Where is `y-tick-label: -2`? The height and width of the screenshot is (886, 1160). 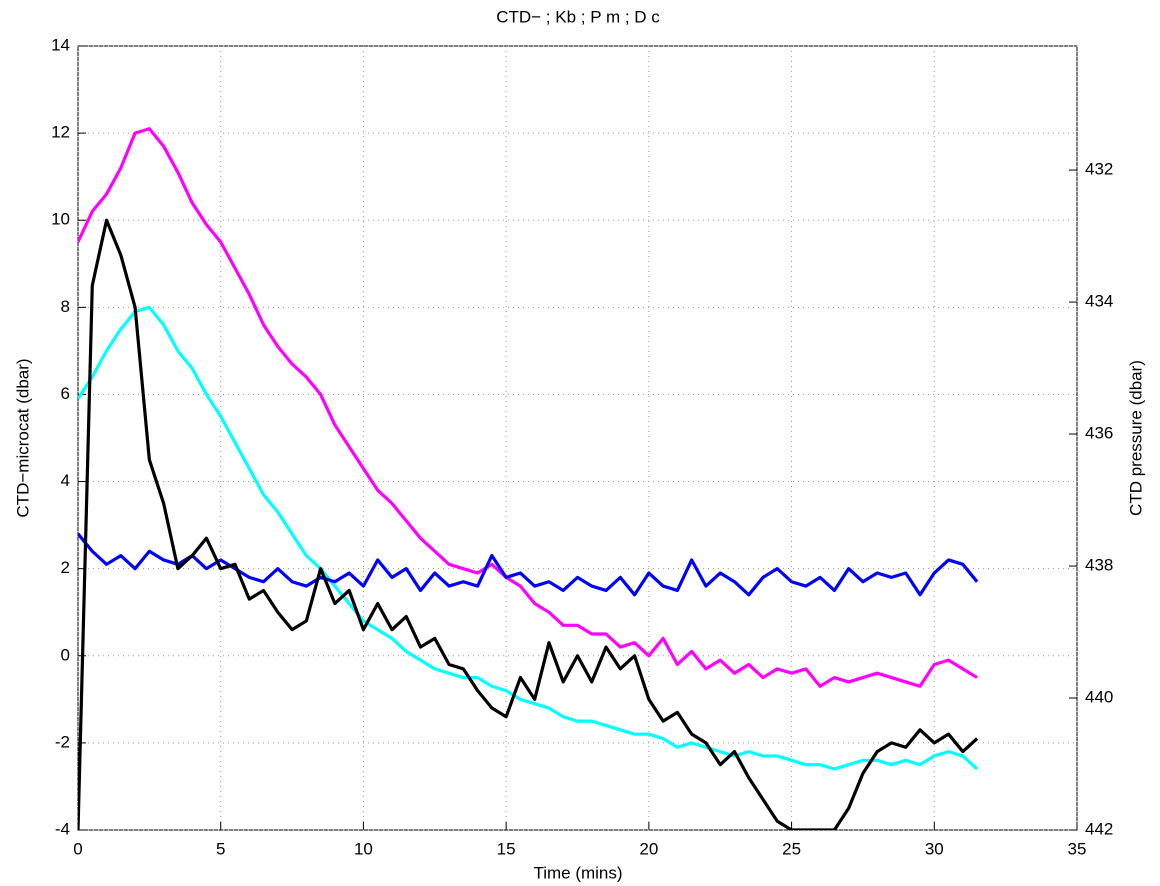
y-tick-label: -2 is located at coordinates (62, 741).